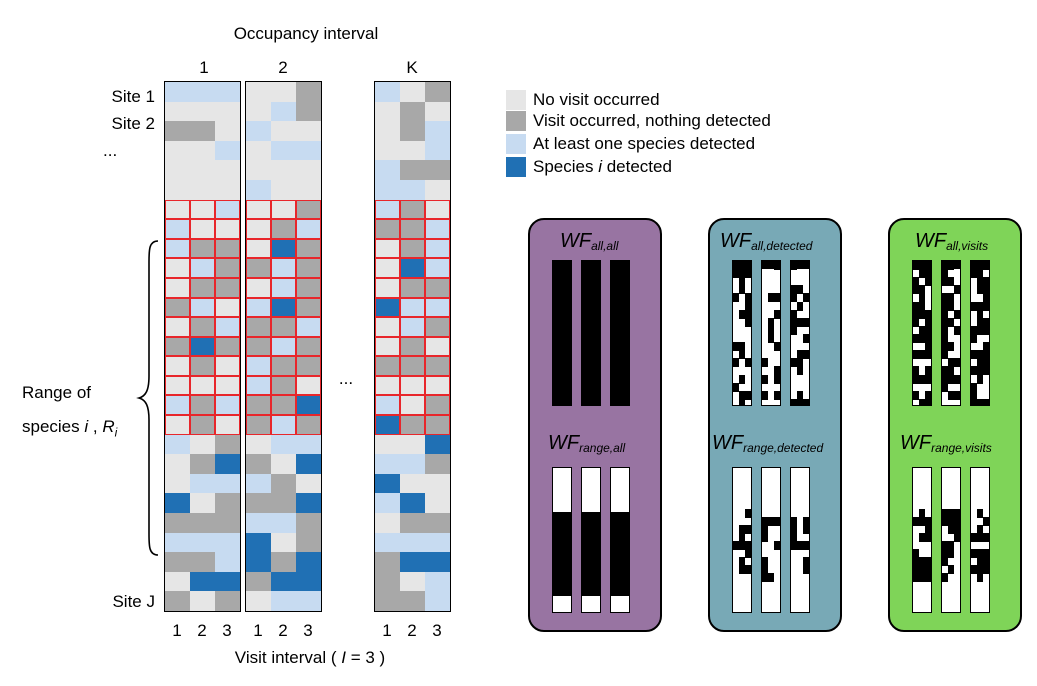 The width and height of the screenshot is (1037, 686). What do you see at coordinates (587, 443) in the screenshot?
I see `panel-all-bottom-title: WFrange,all` at bounding box center [587, 443].